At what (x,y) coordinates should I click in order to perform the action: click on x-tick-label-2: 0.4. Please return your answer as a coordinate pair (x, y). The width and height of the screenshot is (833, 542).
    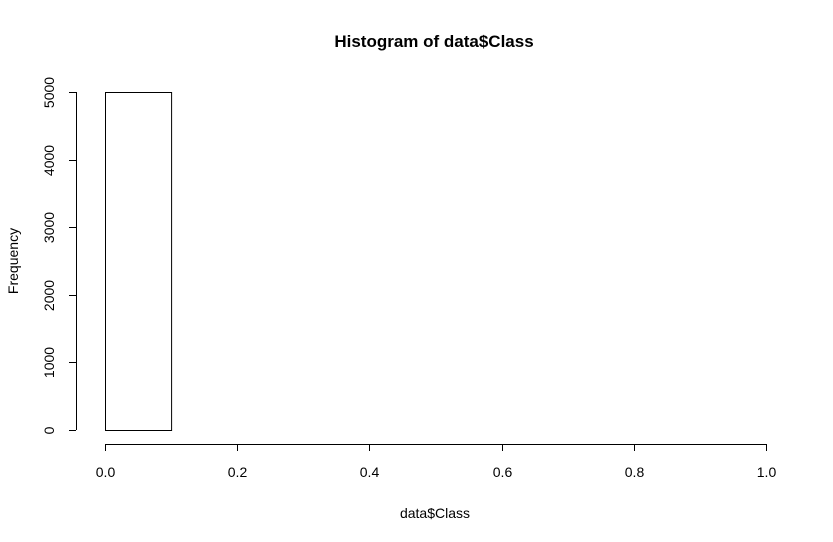
    Looking at the image, I should click on (370, 472).